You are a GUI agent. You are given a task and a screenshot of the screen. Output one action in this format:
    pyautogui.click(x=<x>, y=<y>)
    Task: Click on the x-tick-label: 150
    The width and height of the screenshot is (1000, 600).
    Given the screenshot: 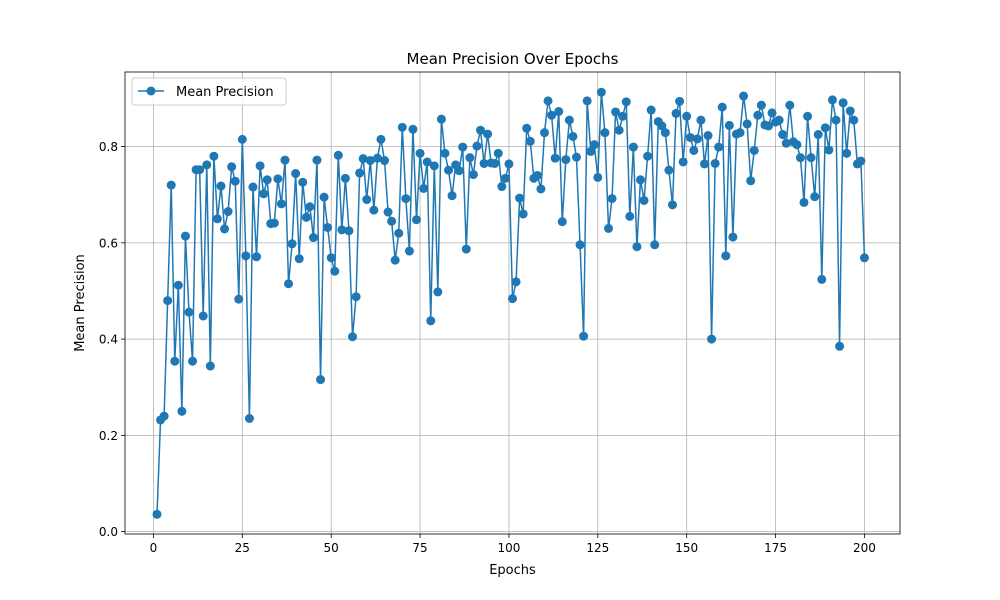 What is the action you would take?
    pyautogui.click(x=686, y=548)
    